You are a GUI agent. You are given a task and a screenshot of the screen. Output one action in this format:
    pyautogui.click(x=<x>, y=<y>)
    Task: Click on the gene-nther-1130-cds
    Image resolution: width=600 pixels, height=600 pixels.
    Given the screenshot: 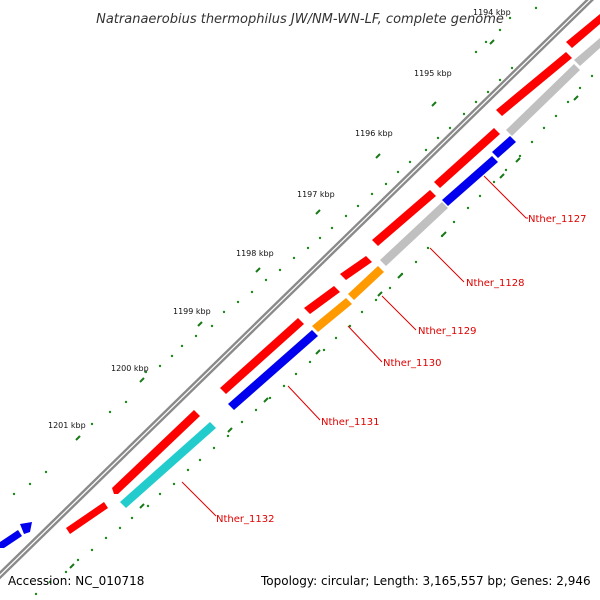 What is the action you would take?
    pyautogui.click(x=332, y=315)
    